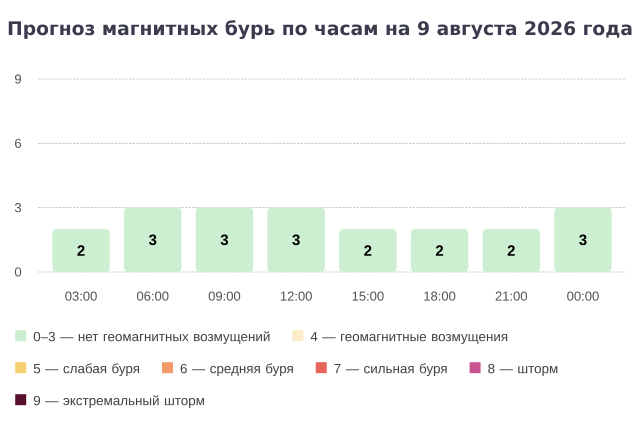 The image size is (640, 425). I want to click on legend-label: 0–3 — нет геомагнитных возмущений, so click(152, 337).